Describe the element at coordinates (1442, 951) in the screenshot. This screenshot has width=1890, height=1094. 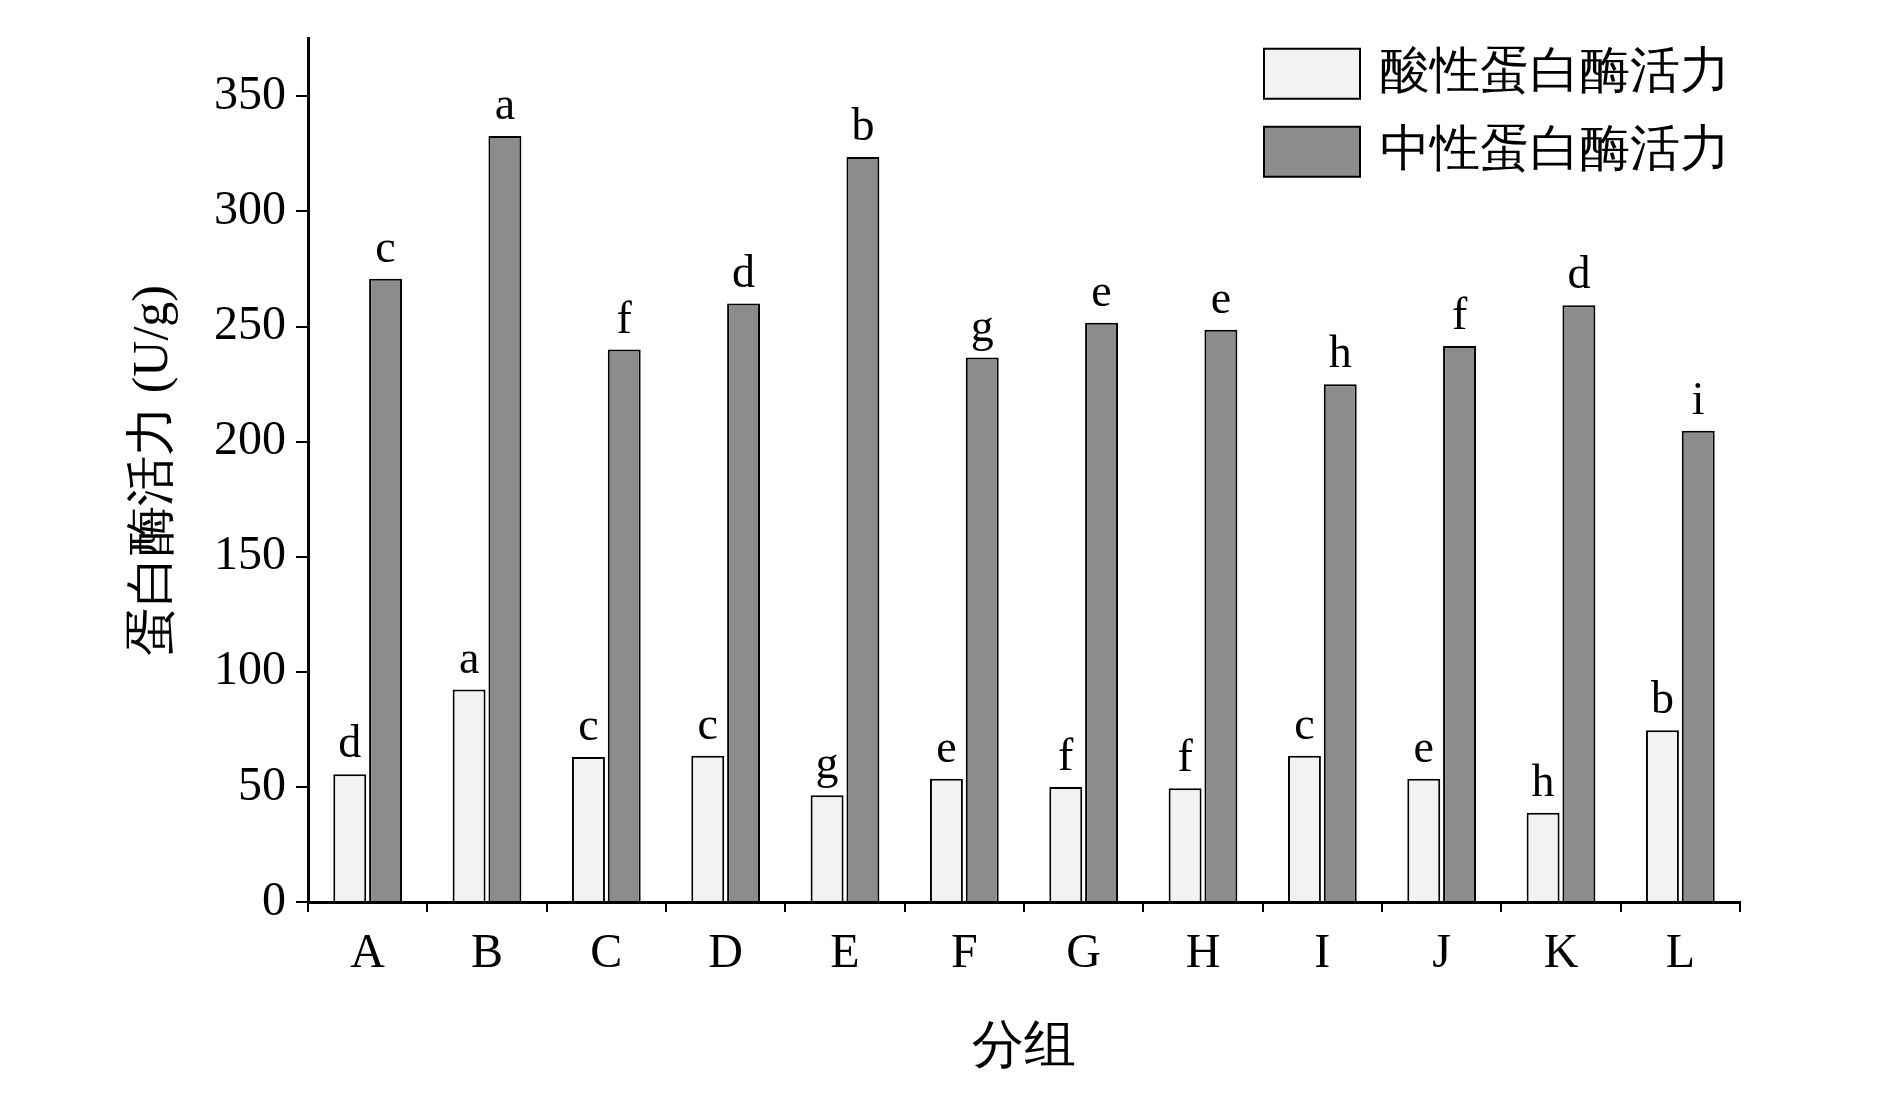
I see `x-tick-label: J` at that location.